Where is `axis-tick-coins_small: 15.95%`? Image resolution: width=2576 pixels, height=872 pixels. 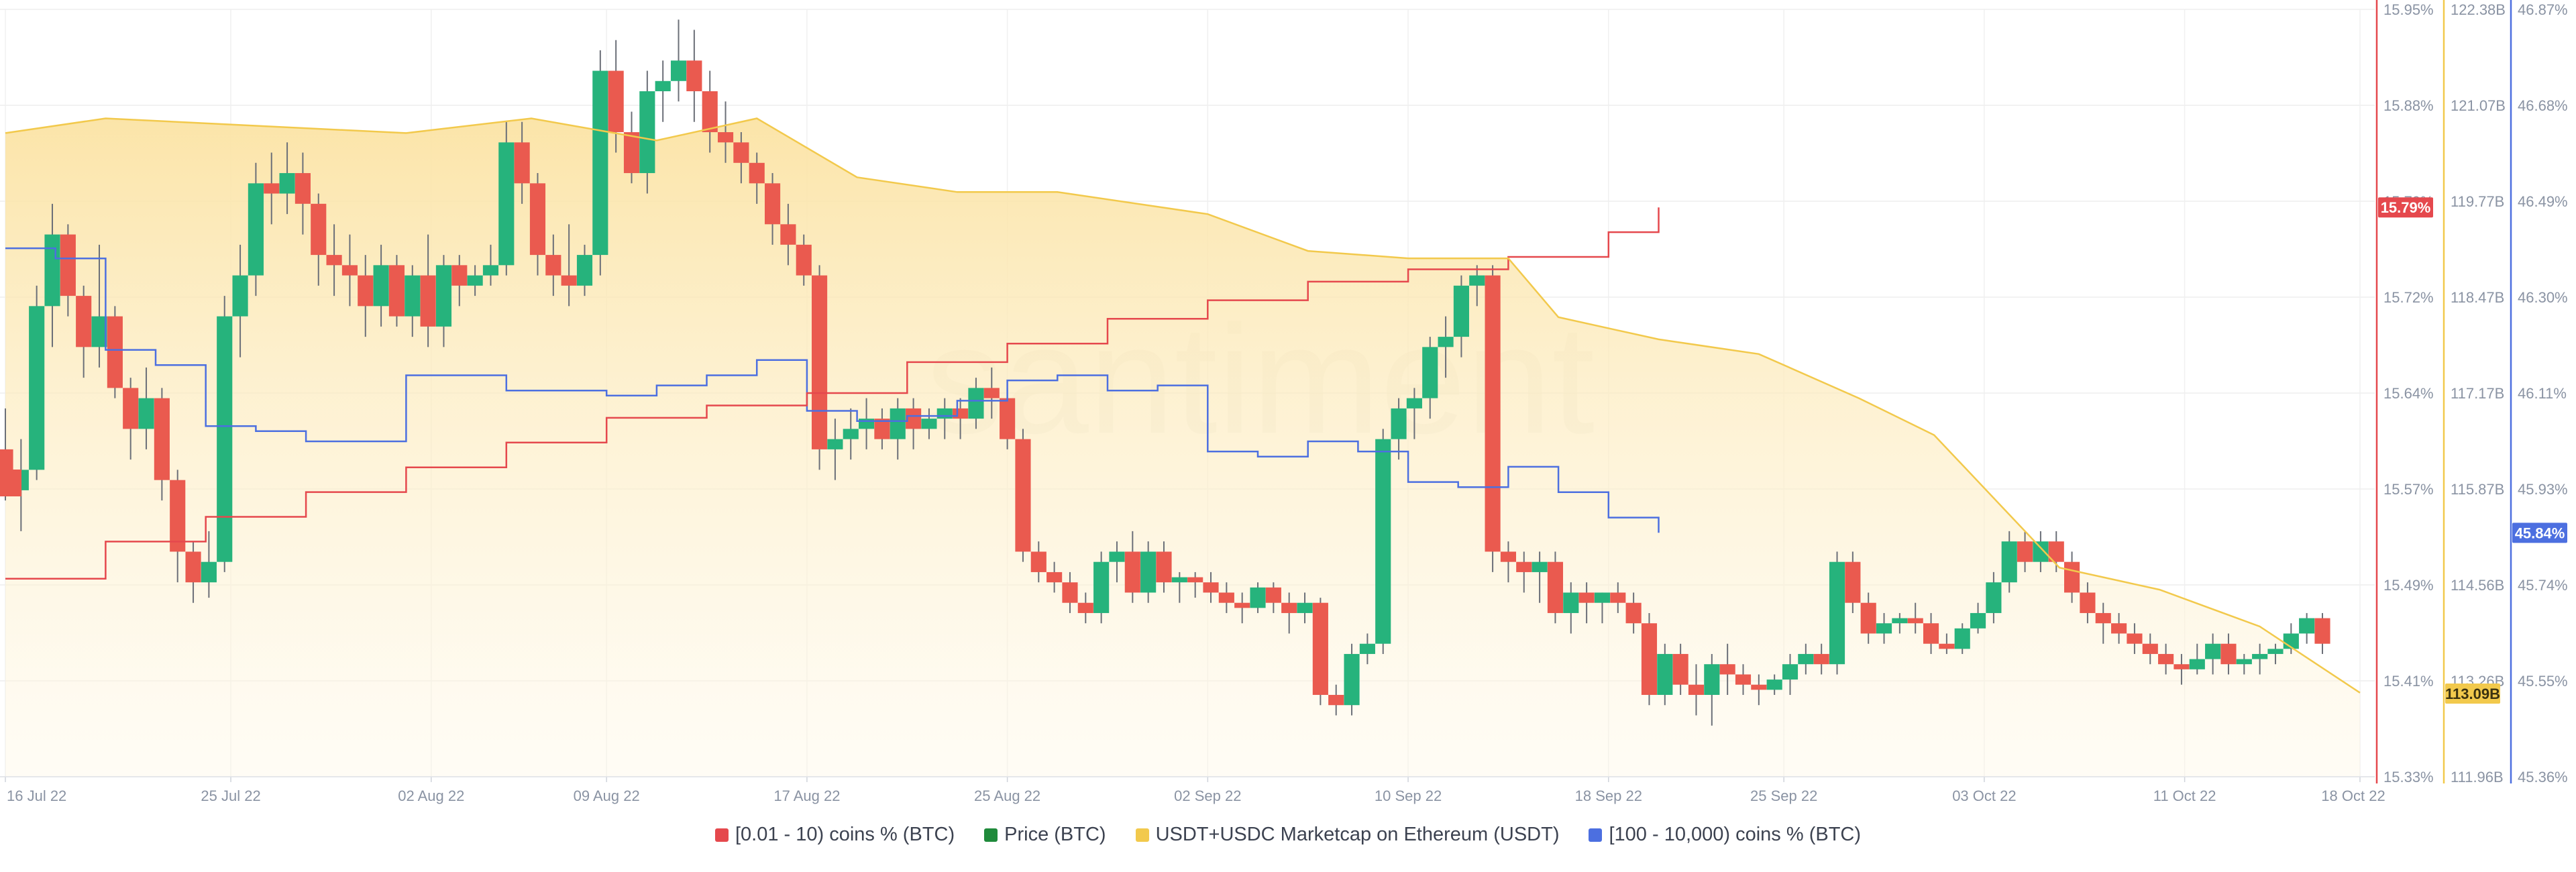 axis-tick-coins_small: 15.95% is located at coordinates (2408, 9).